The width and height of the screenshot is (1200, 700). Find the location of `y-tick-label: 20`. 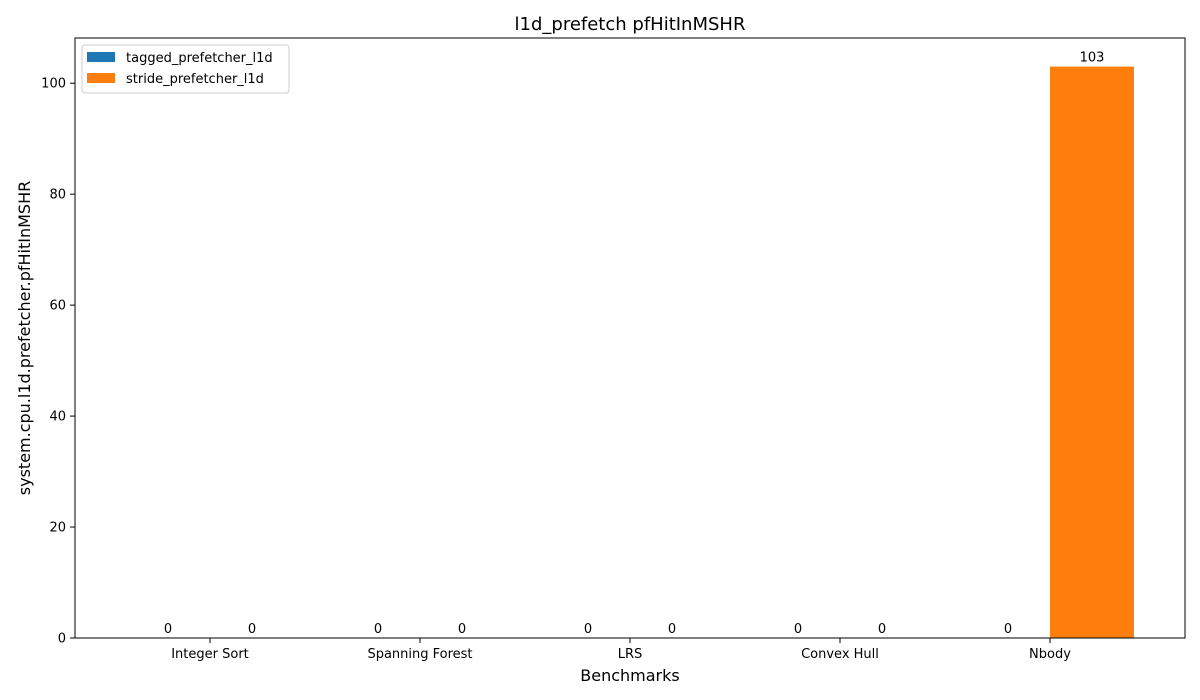

y-tick-label: 20 is located at coordinates (57, 528).